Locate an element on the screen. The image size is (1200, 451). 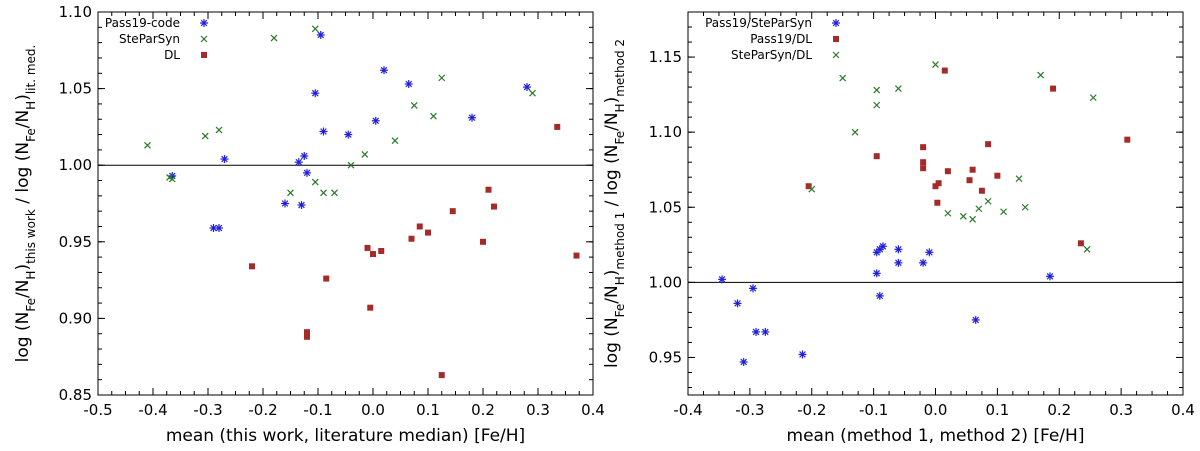
series-pass19-steparsyn is located at coordinates (886, 304).